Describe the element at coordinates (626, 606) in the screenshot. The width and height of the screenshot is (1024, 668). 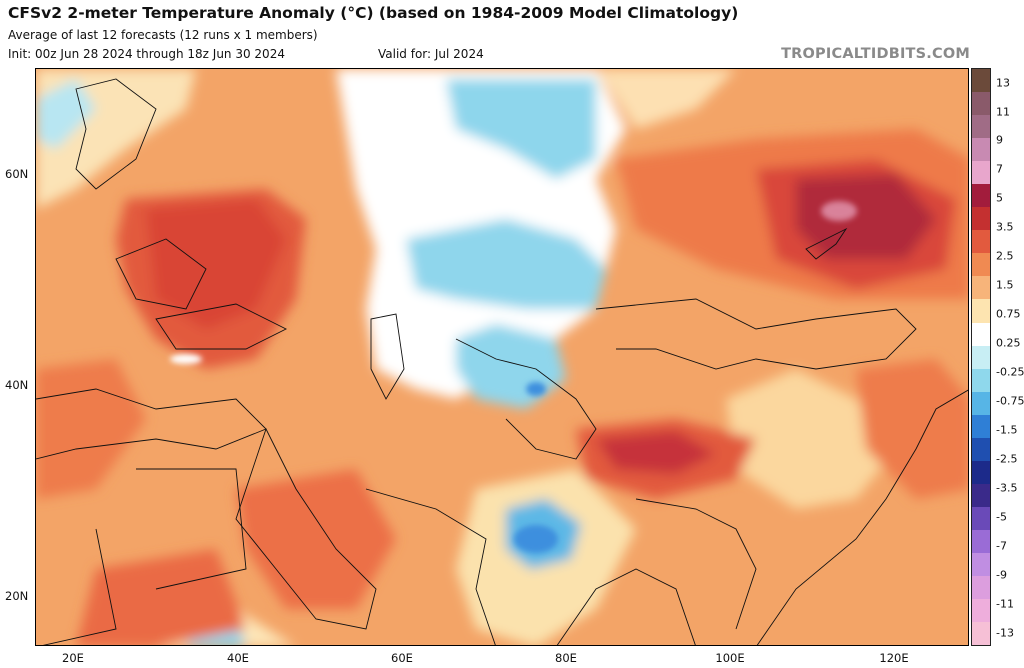
I see `bay-of-bengal-coast` at that location.